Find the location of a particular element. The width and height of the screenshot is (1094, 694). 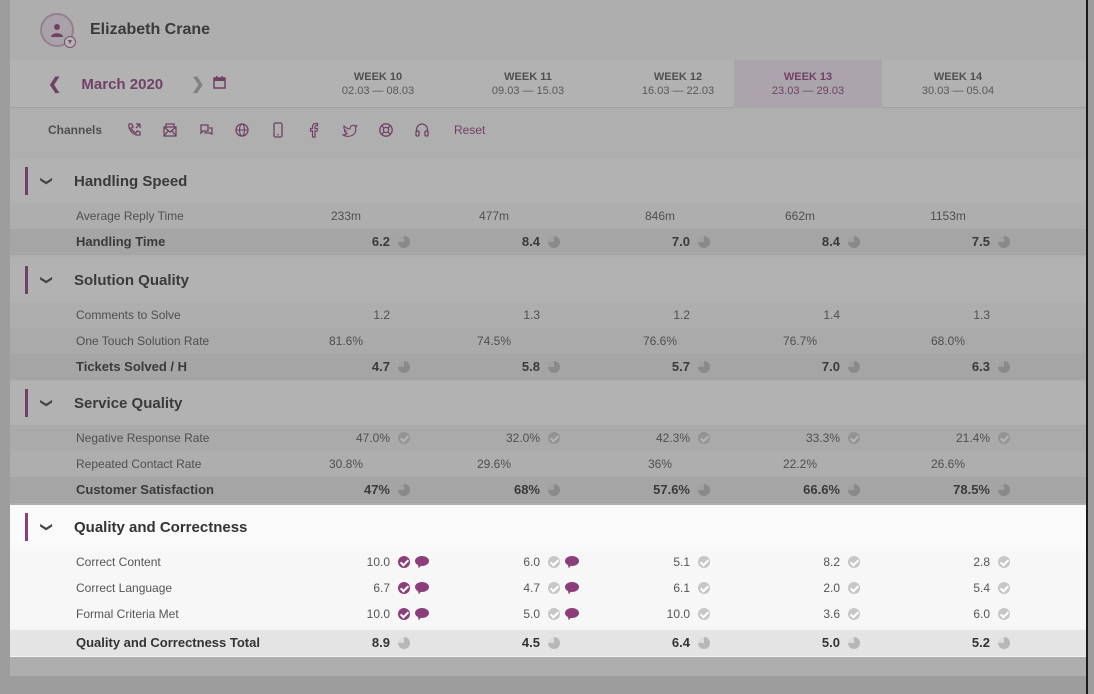

section-header: ❯ Service Quality is located at coordinates (548, 403).